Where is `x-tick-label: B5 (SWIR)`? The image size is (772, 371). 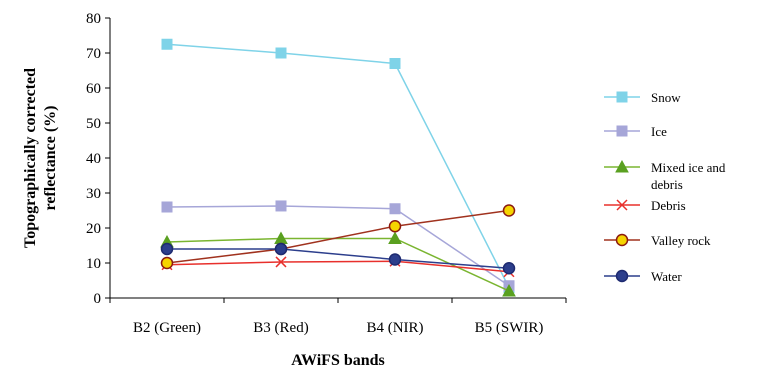
x-tick-label: B5 (SWIR) is located at coordinates (509, 328).